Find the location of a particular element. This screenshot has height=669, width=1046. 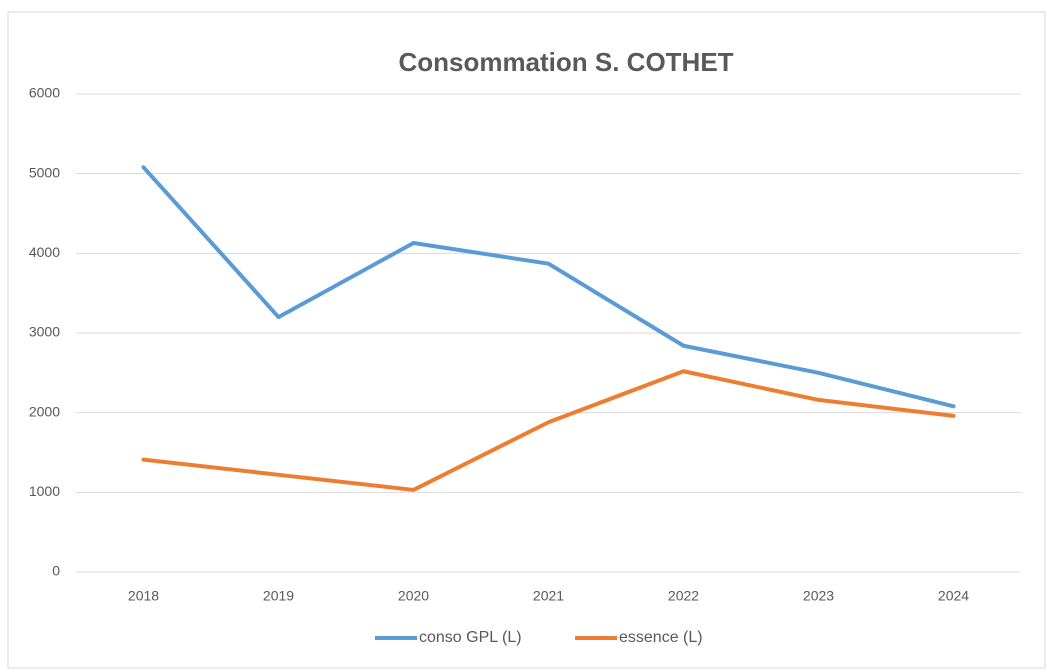

series-line is located at coordinates (548, 430).